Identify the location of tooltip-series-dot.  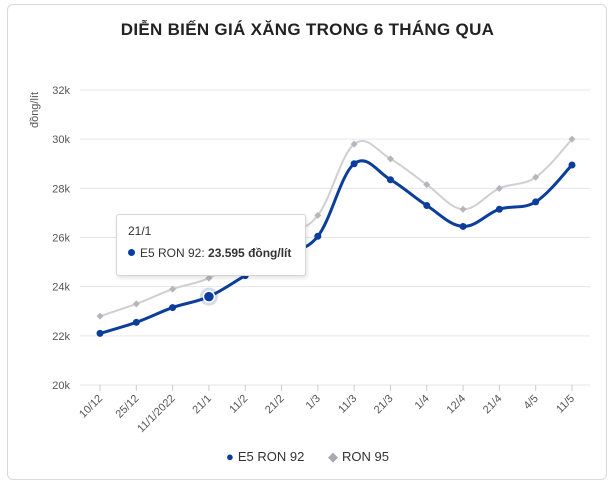
(131, 252).